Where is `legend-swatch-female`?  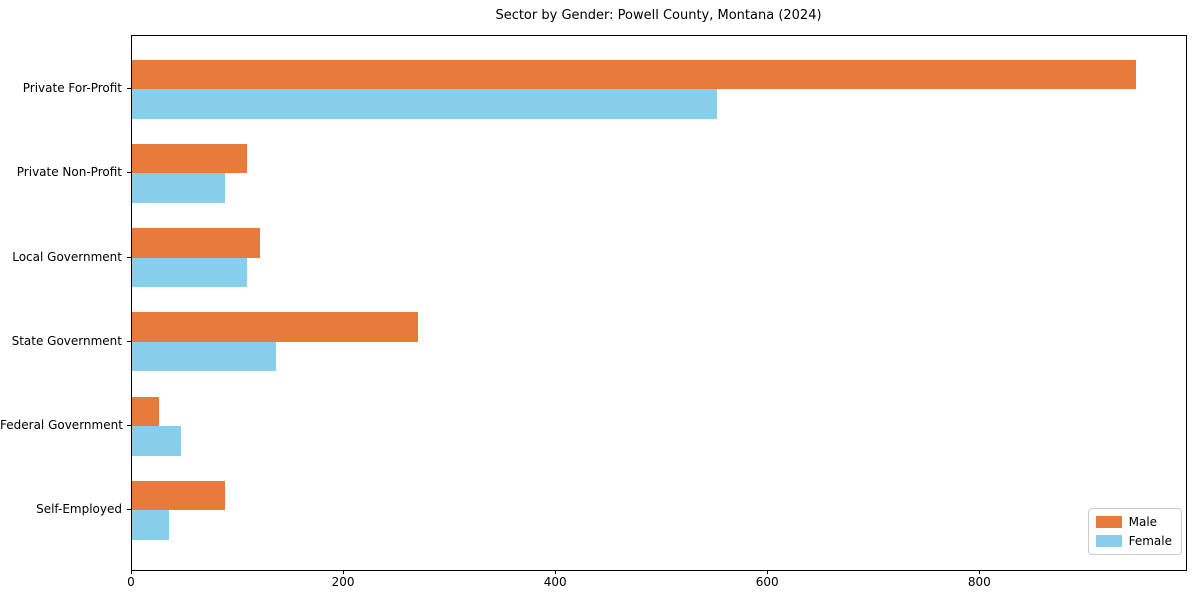 legend-swatch-female is located at coordinates (1108, 541).